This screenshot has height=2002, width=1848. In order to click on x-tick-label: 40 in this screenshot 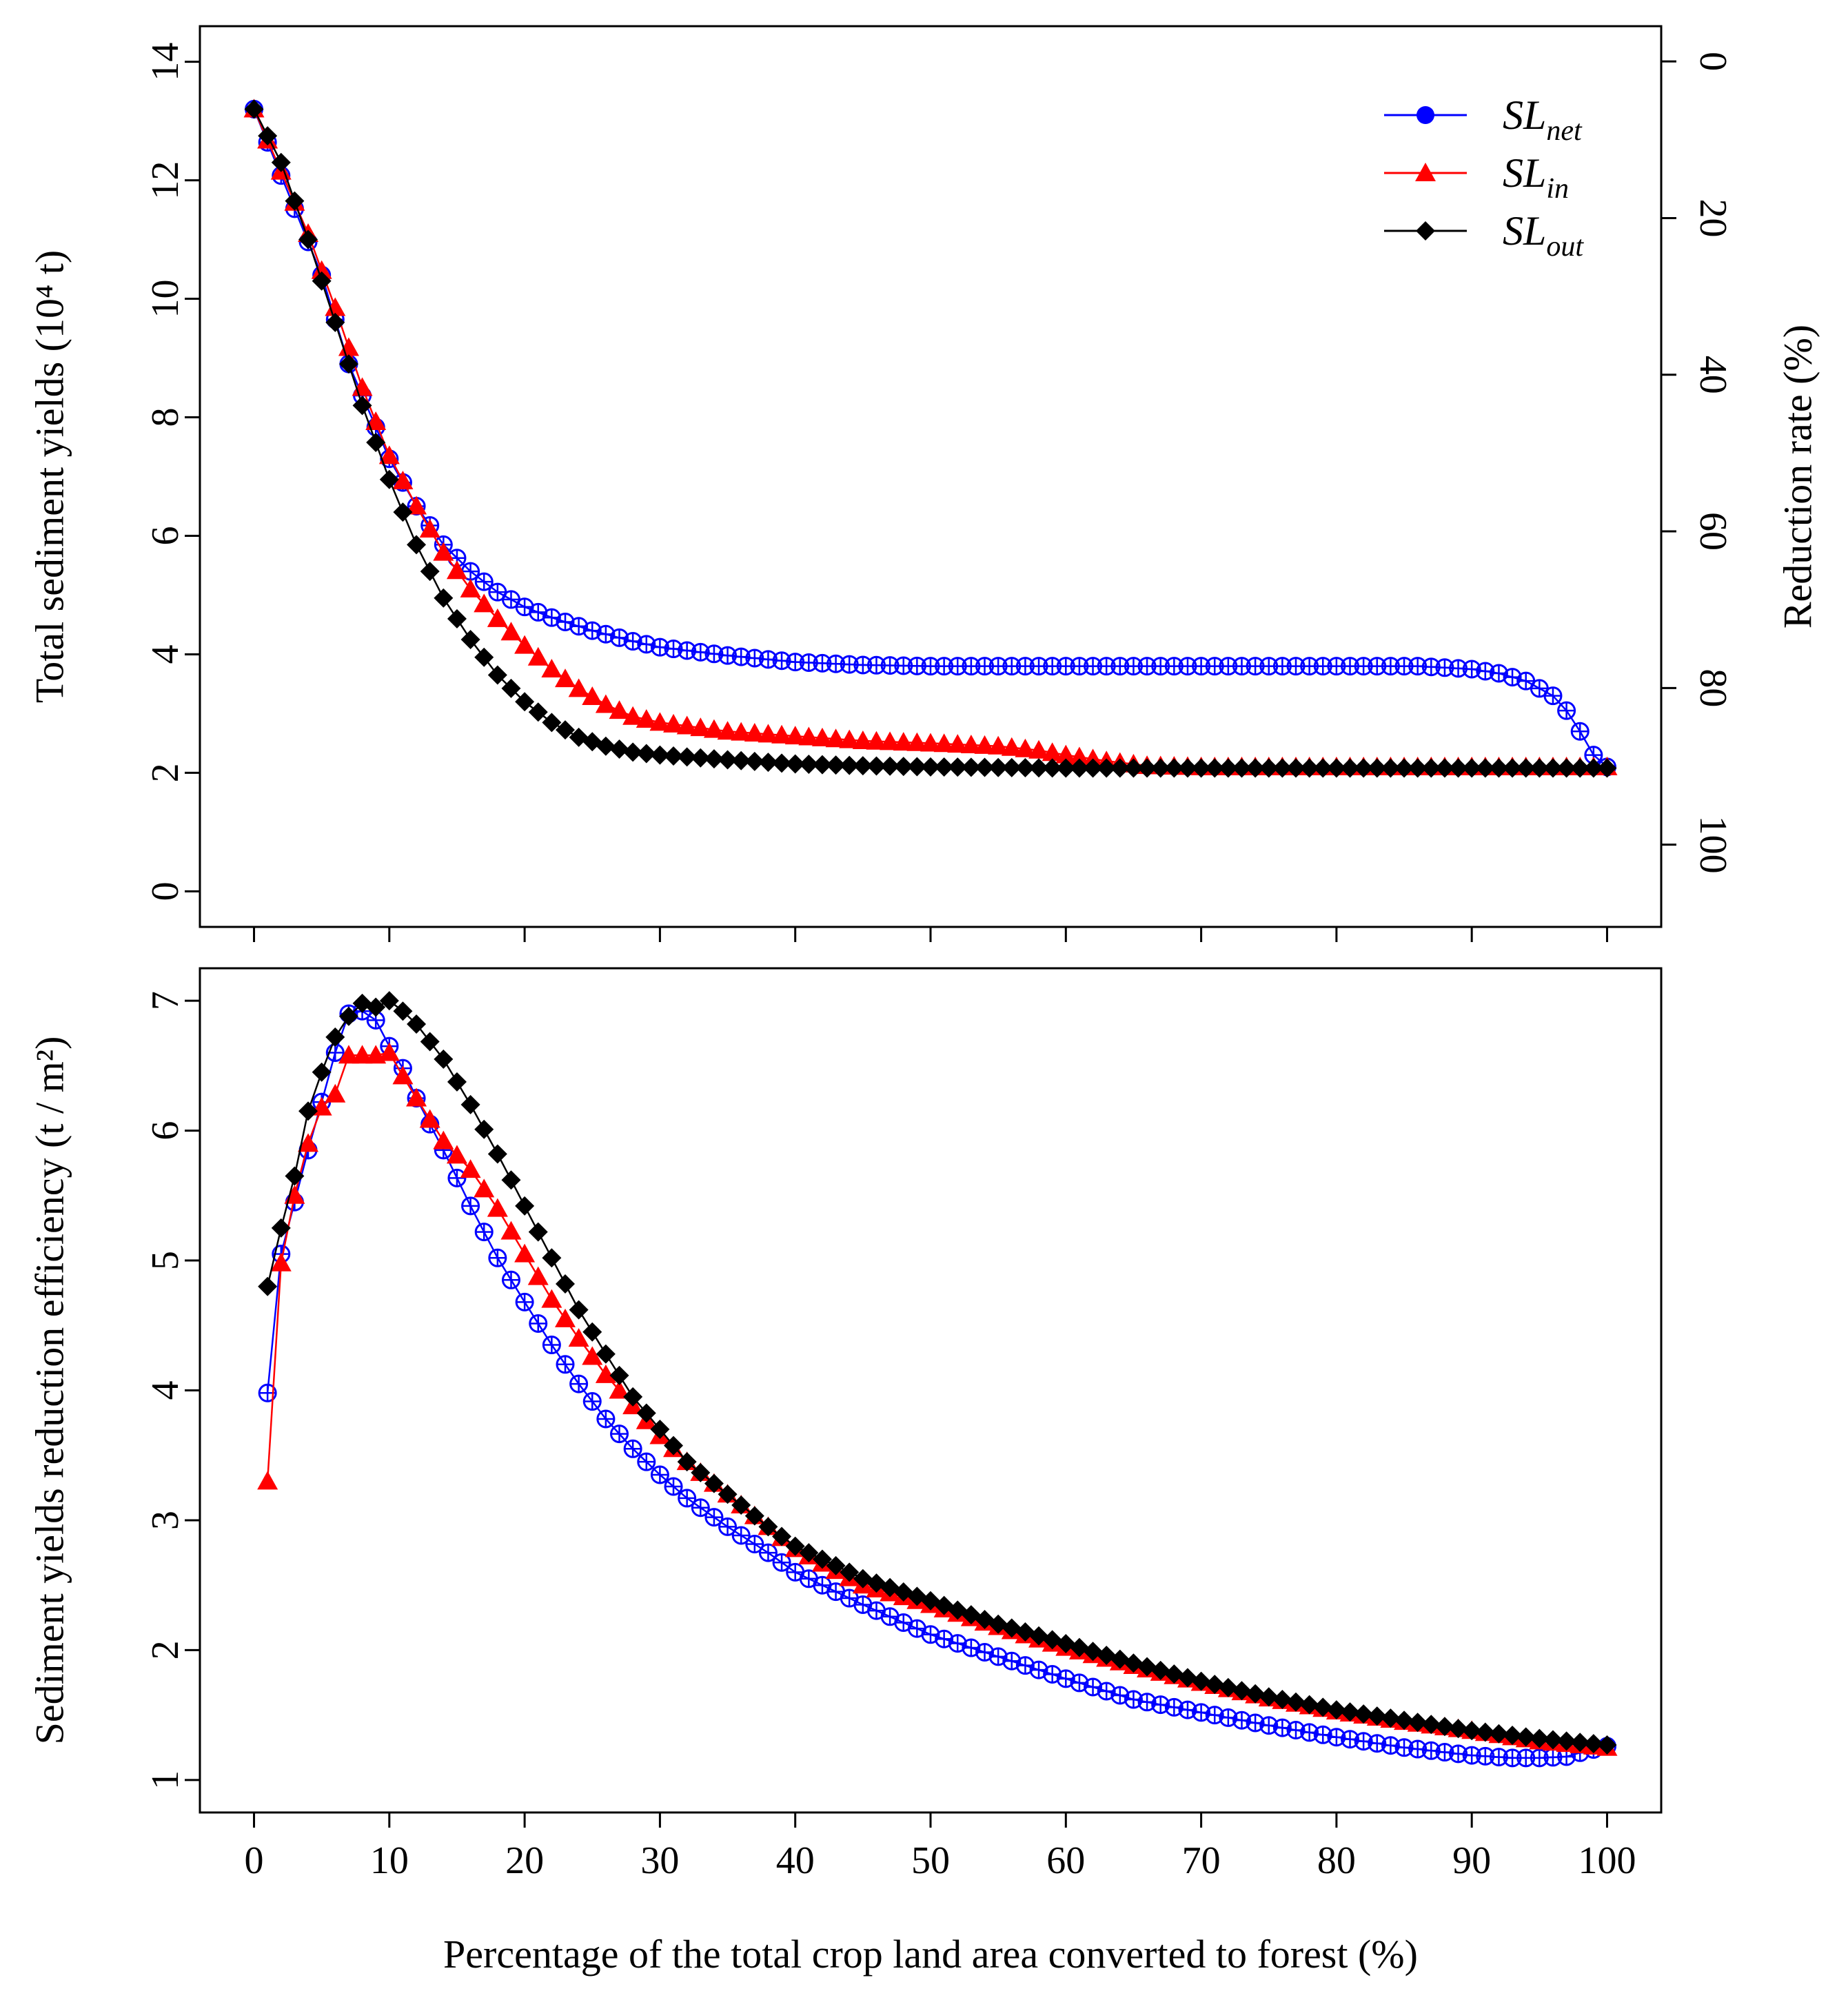, I will do `click(795, 1860)`.